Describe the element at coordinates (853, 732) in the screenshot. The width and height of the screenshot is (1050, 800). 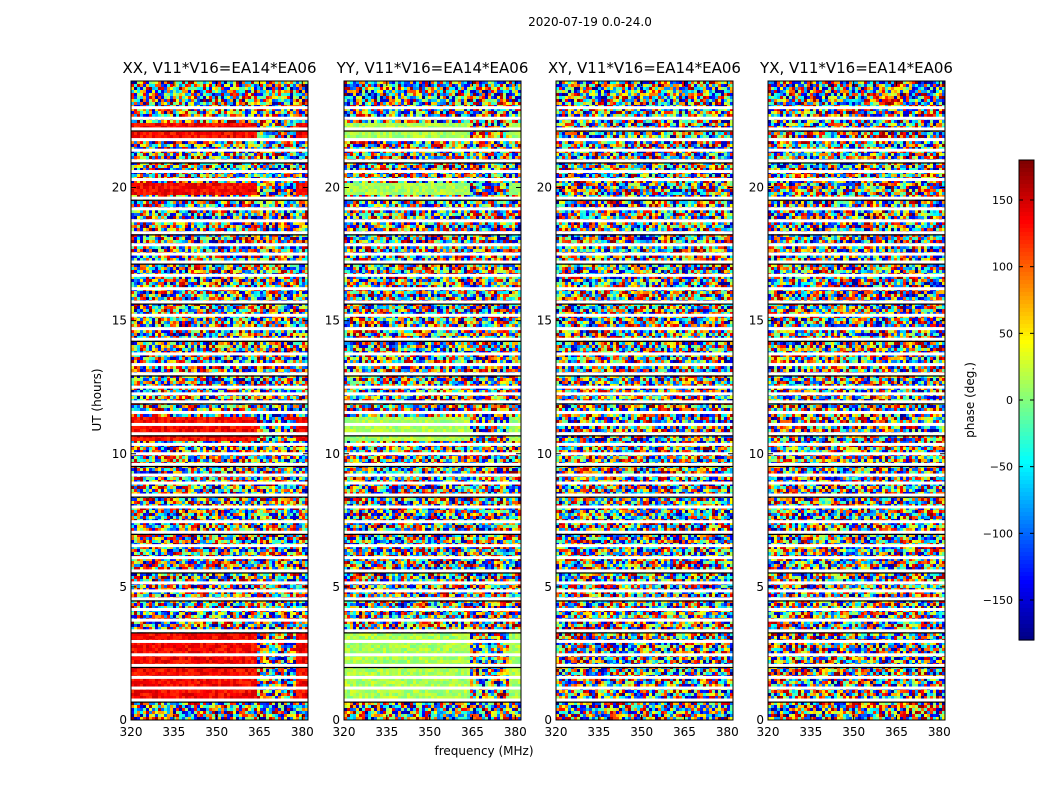
I see `x-tick-label: 350` at that location.